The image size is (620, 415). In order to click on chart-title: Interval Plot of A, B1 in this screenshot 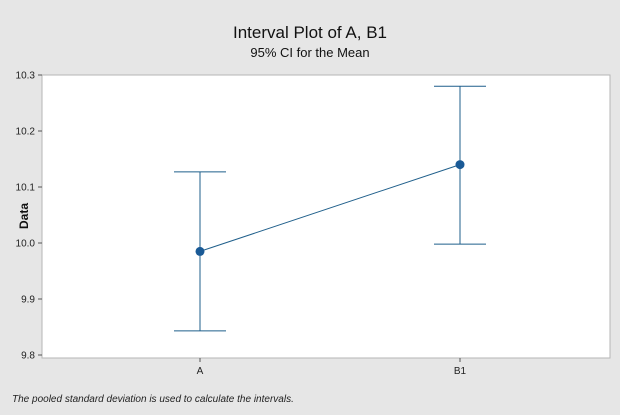, I will do `click(310, 32)`.